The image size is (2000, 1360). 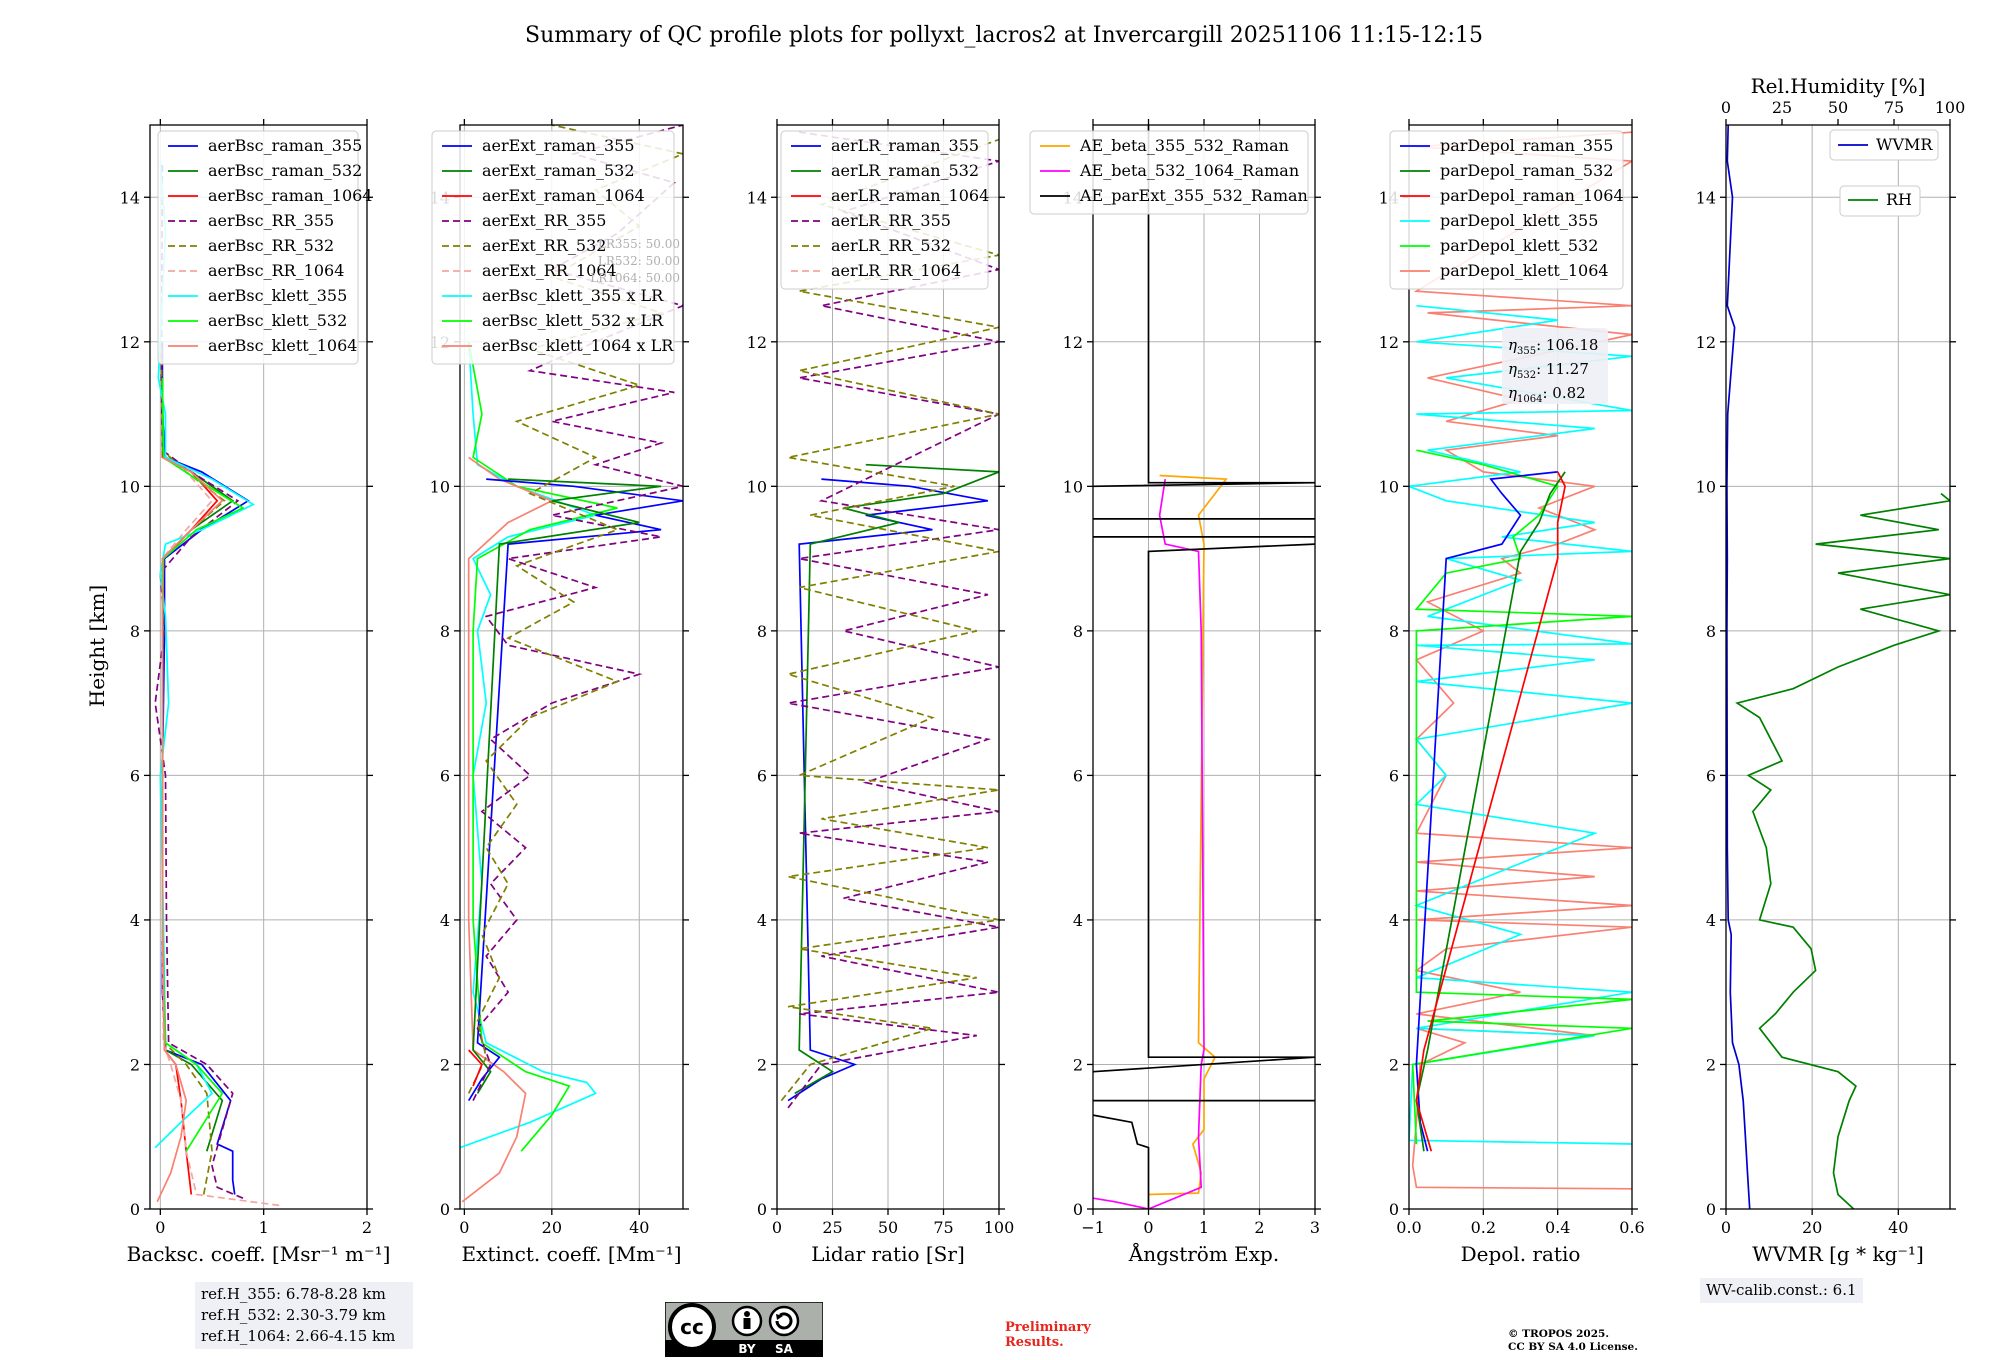 I want to click on series-line-aerBsc_klett_532 x LR, so click(x=542, y=746).